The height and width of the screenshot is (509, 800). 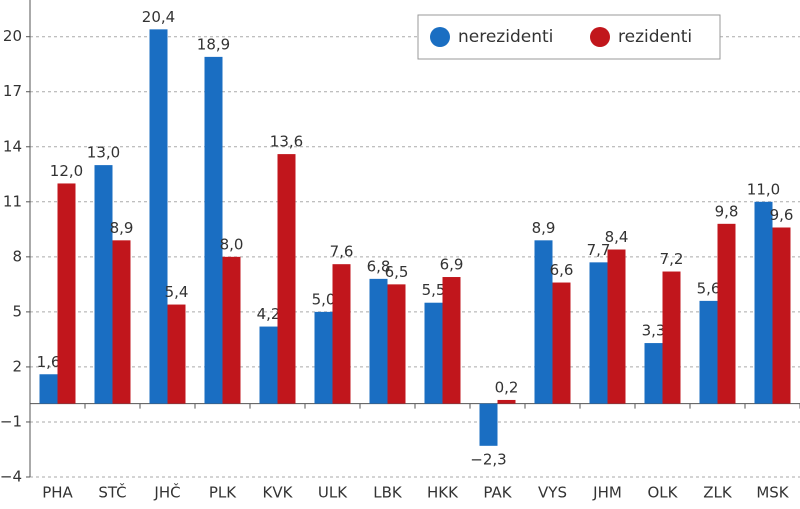 I want to click on y-tick-label: 20, so click(x=12, y=36).